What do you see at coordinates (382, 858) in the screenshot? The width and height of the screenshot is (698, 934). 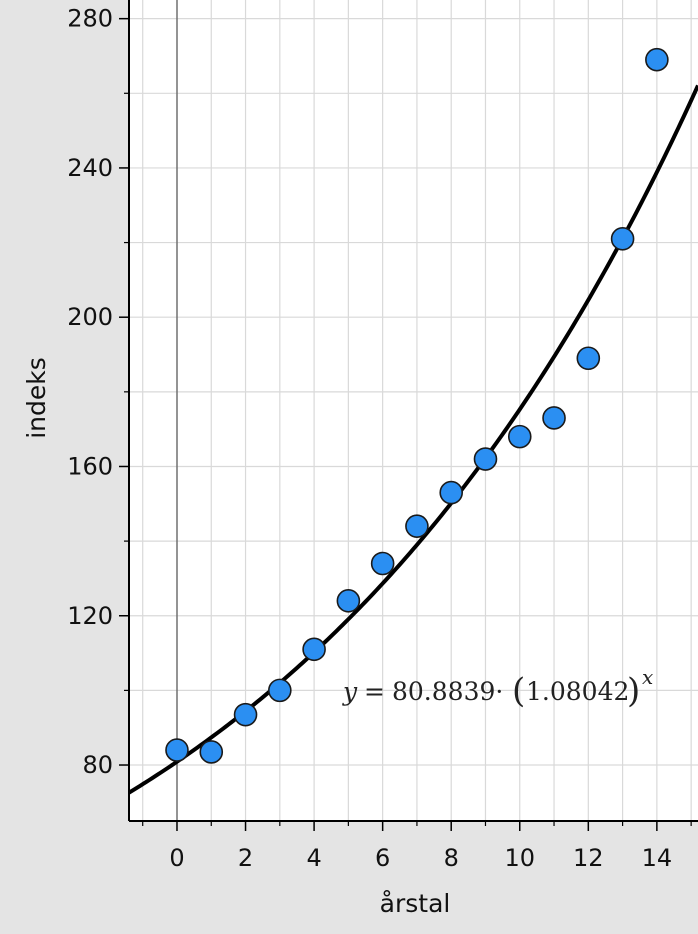 I see `x-tick-label: 6` at bounding box center [382, 858].